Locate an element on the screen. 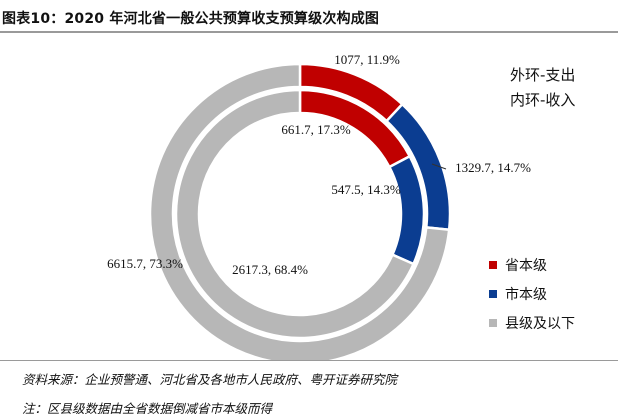 The image size is (618, 417). data-label-inner-county: 2617.3, 68.4% is located at coordinates (270, 269).